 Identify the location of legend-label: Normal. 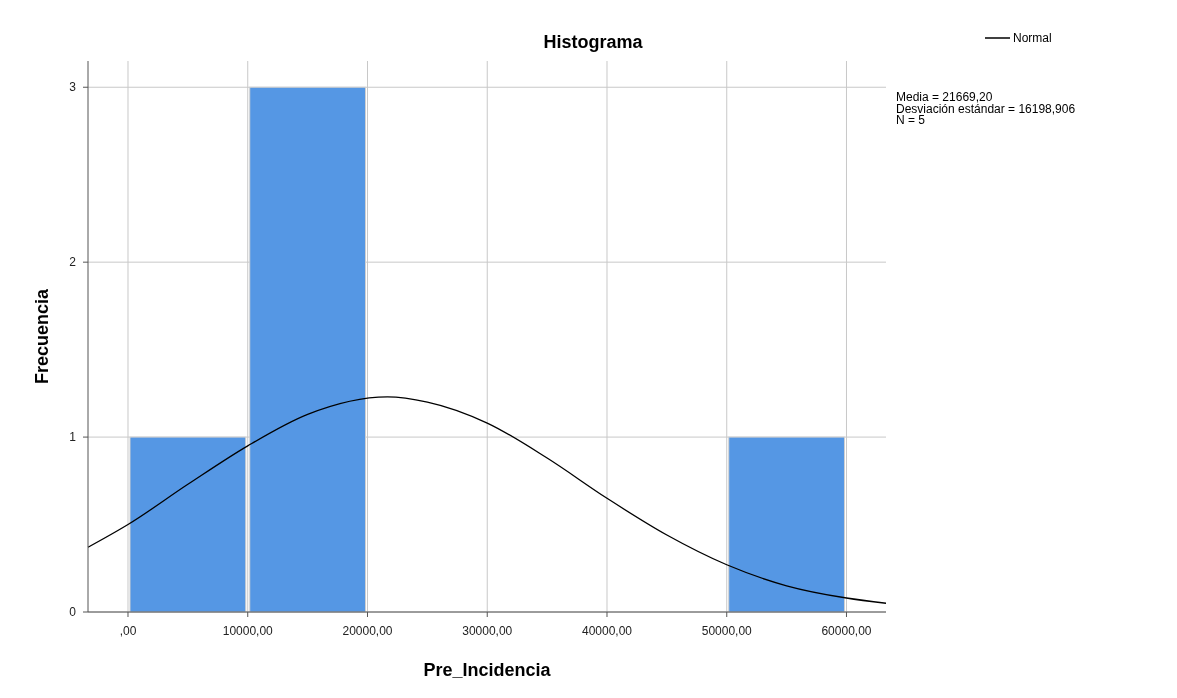
(1032, 38).